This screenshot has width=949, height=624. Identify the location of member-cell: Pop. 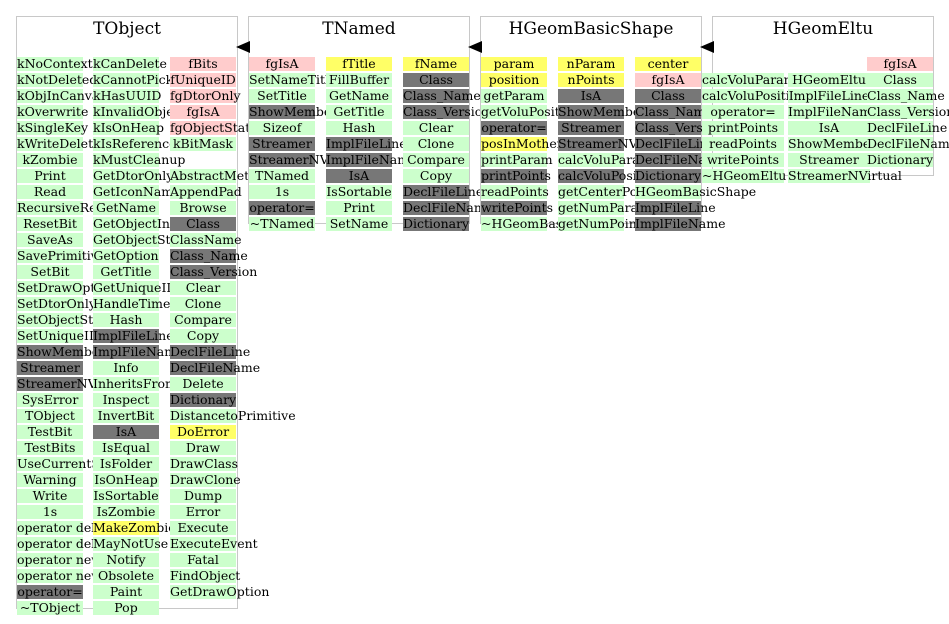
(126, 608).